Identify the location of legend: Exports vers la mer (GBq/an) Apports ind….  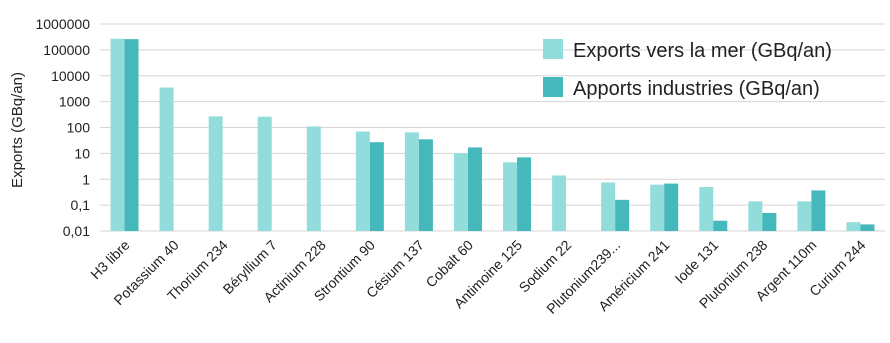
(687, 69).